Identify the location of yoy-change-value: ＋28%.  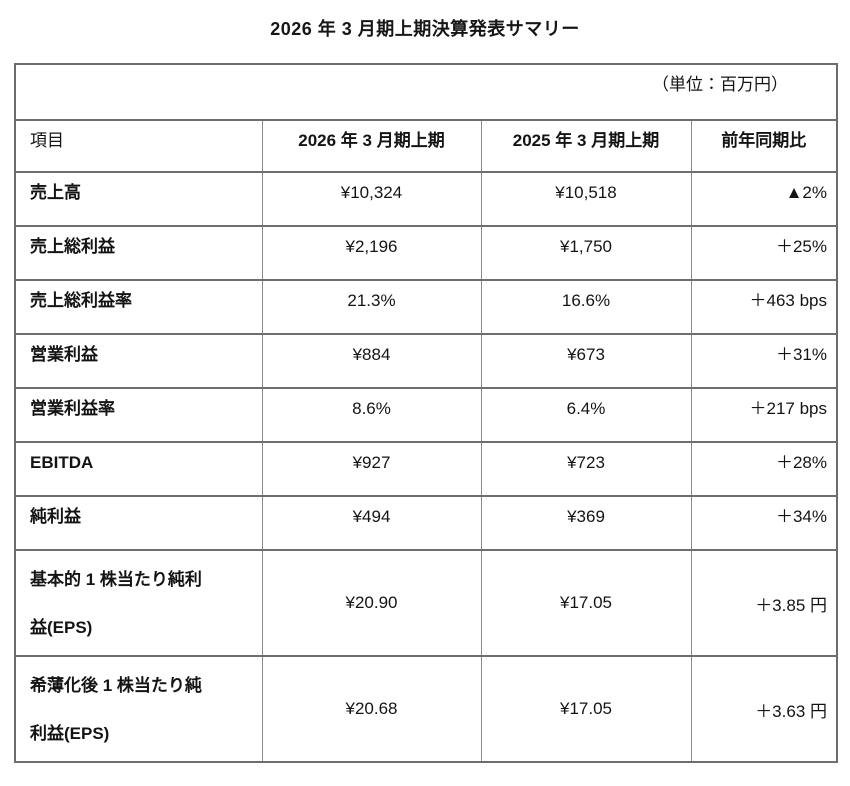
(764, 469).